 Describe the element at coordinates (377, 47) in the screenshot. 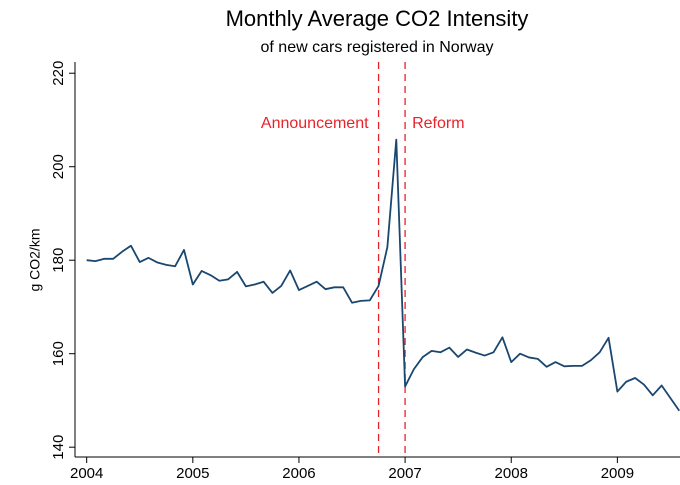

I see `chart-subtitle: of new cars registered in Norway` at that location.